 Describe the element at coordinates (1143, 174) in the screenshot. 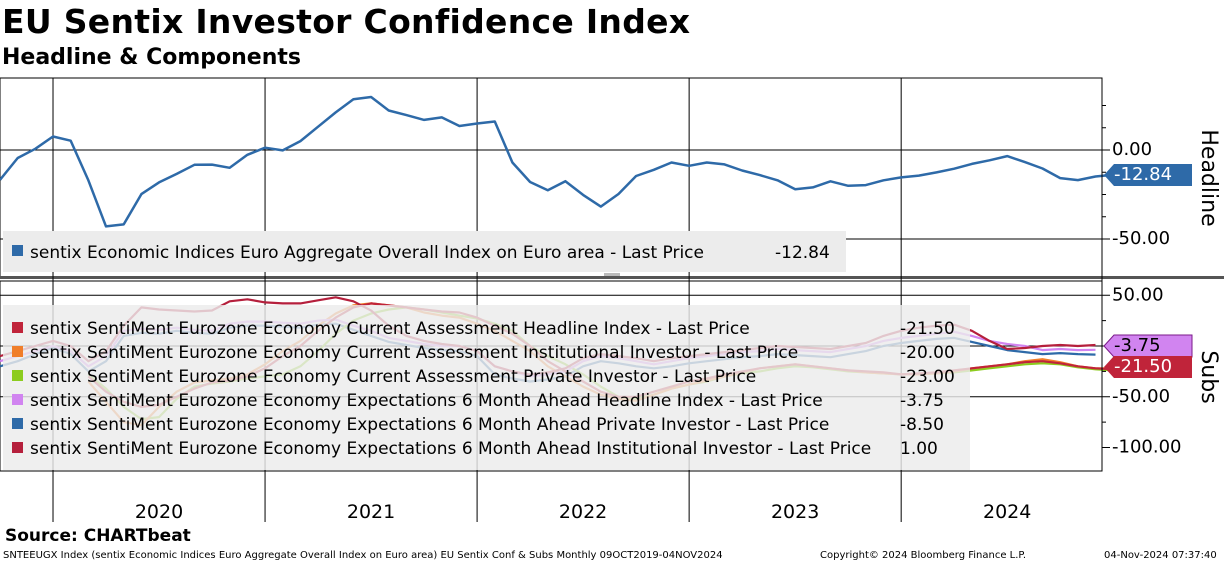

I see `svg-text: -12.84` at that location.